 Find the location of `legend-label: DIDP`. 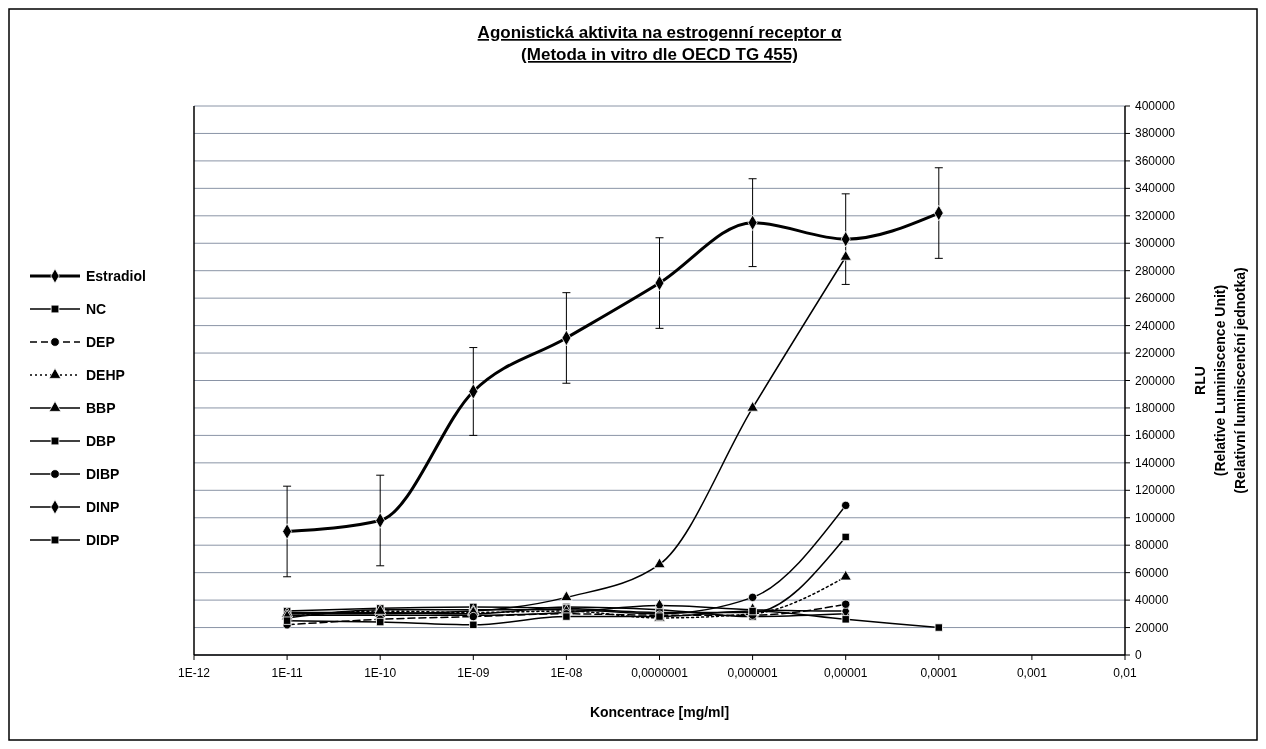

legend-label: DIDP is located at coordinates (103, 540).